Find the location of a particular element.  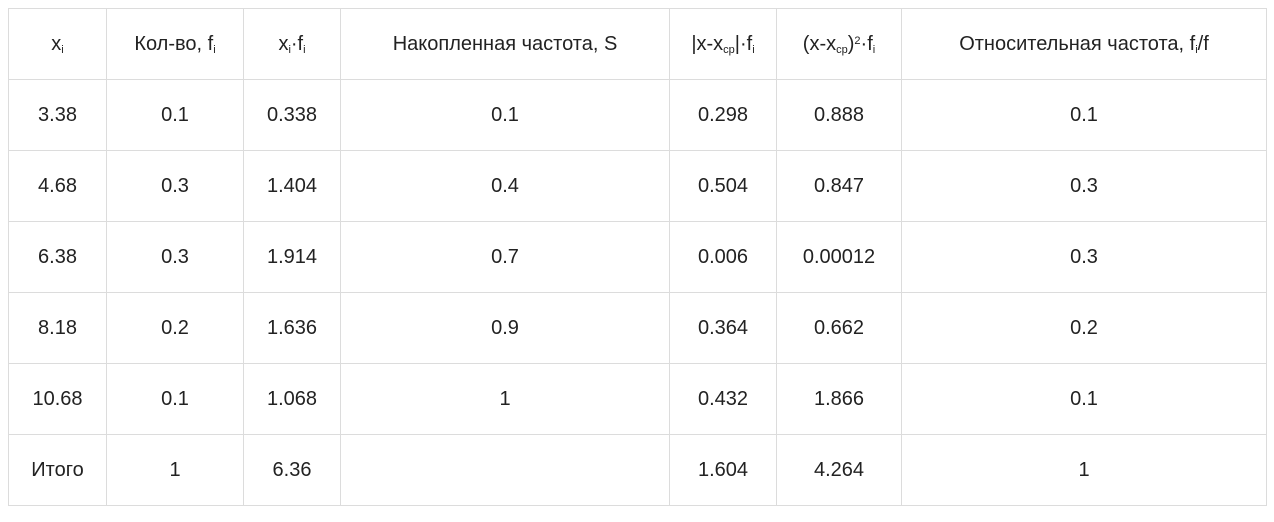

table-cell: 6.38 is located at coordinates (57, 257).